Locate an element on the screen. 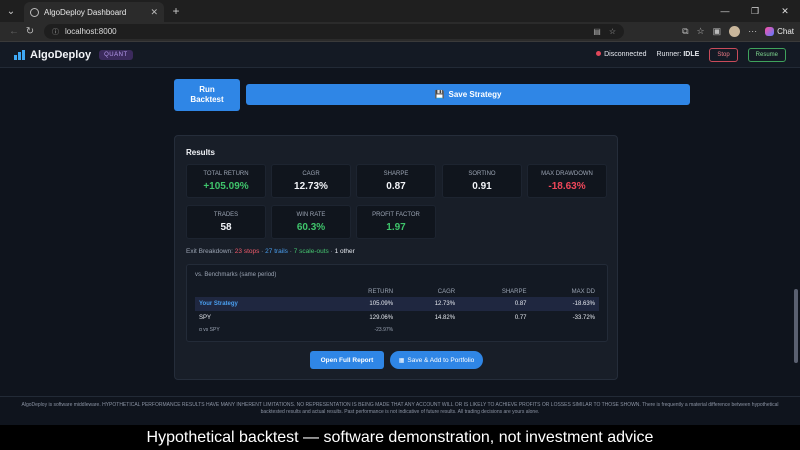  favorite-star-icon: ☆ is located at coordinates (612, 31).